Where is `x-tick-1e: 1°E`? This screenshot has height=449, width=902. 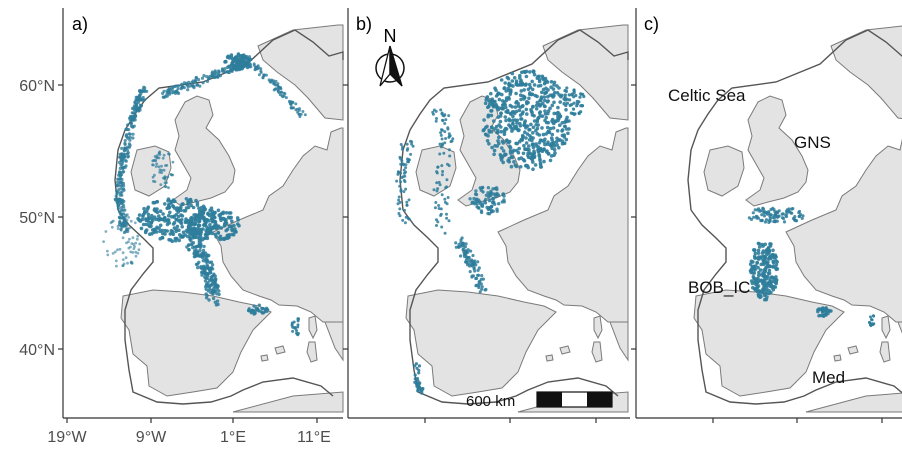
x-tick-1e: 1°E is located at coordinates (233, 437).